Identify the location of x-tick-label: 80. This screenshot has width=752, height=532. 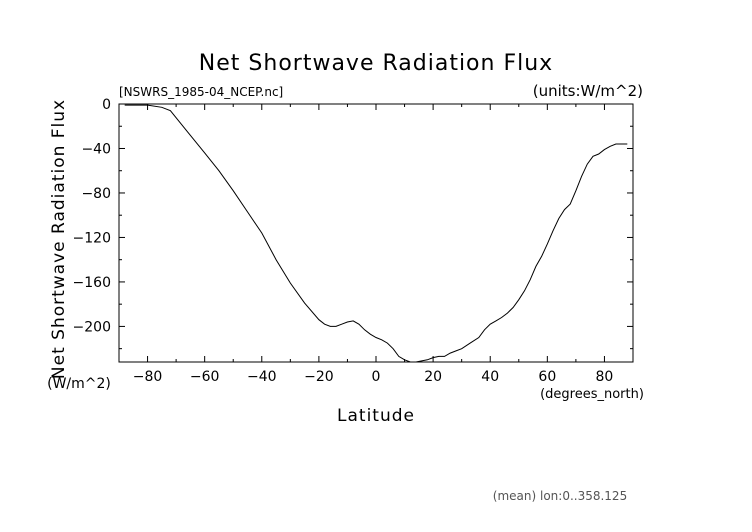
(605, 377).